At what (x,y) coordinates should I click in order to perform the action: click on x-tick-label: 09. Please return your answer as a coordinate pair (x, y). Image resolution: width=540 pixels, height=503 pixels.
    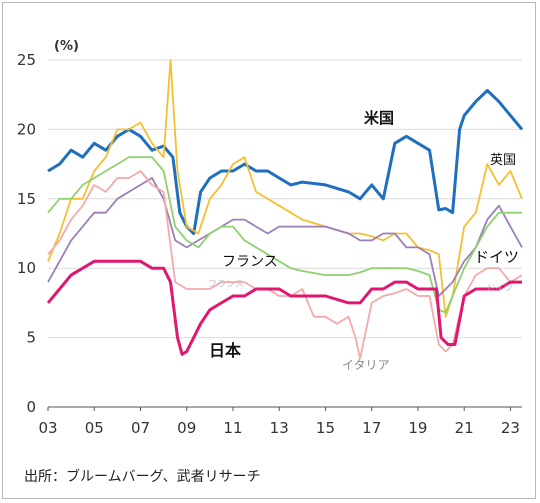
    Looking at the image, I should click on (186, 428).